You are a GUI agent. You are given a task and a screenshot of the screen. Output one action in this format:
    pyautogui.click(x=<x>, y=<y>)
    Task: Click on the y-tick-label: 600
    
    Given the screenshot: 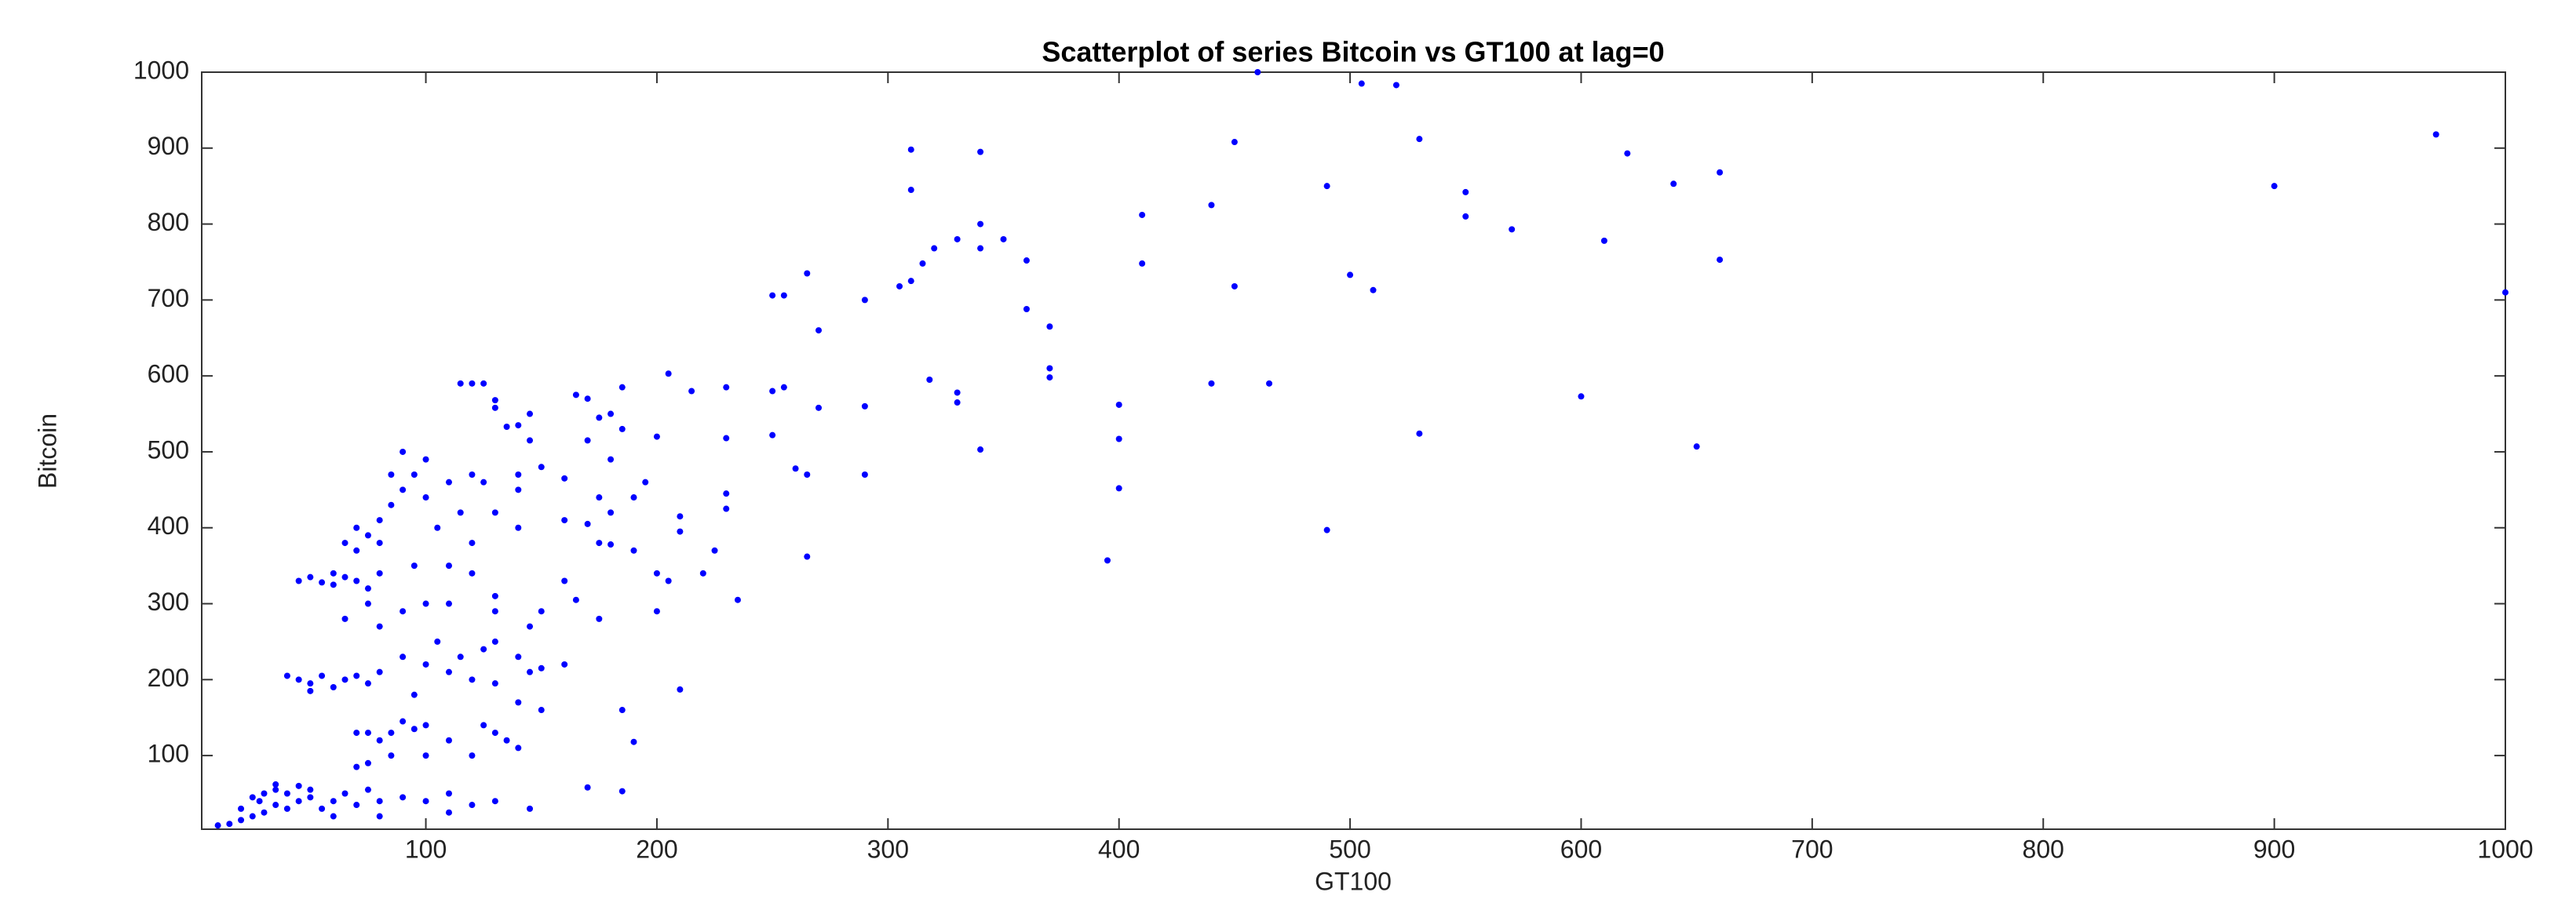 What is the action you would take?
    pyautogui.click(x=168, y=374)
    